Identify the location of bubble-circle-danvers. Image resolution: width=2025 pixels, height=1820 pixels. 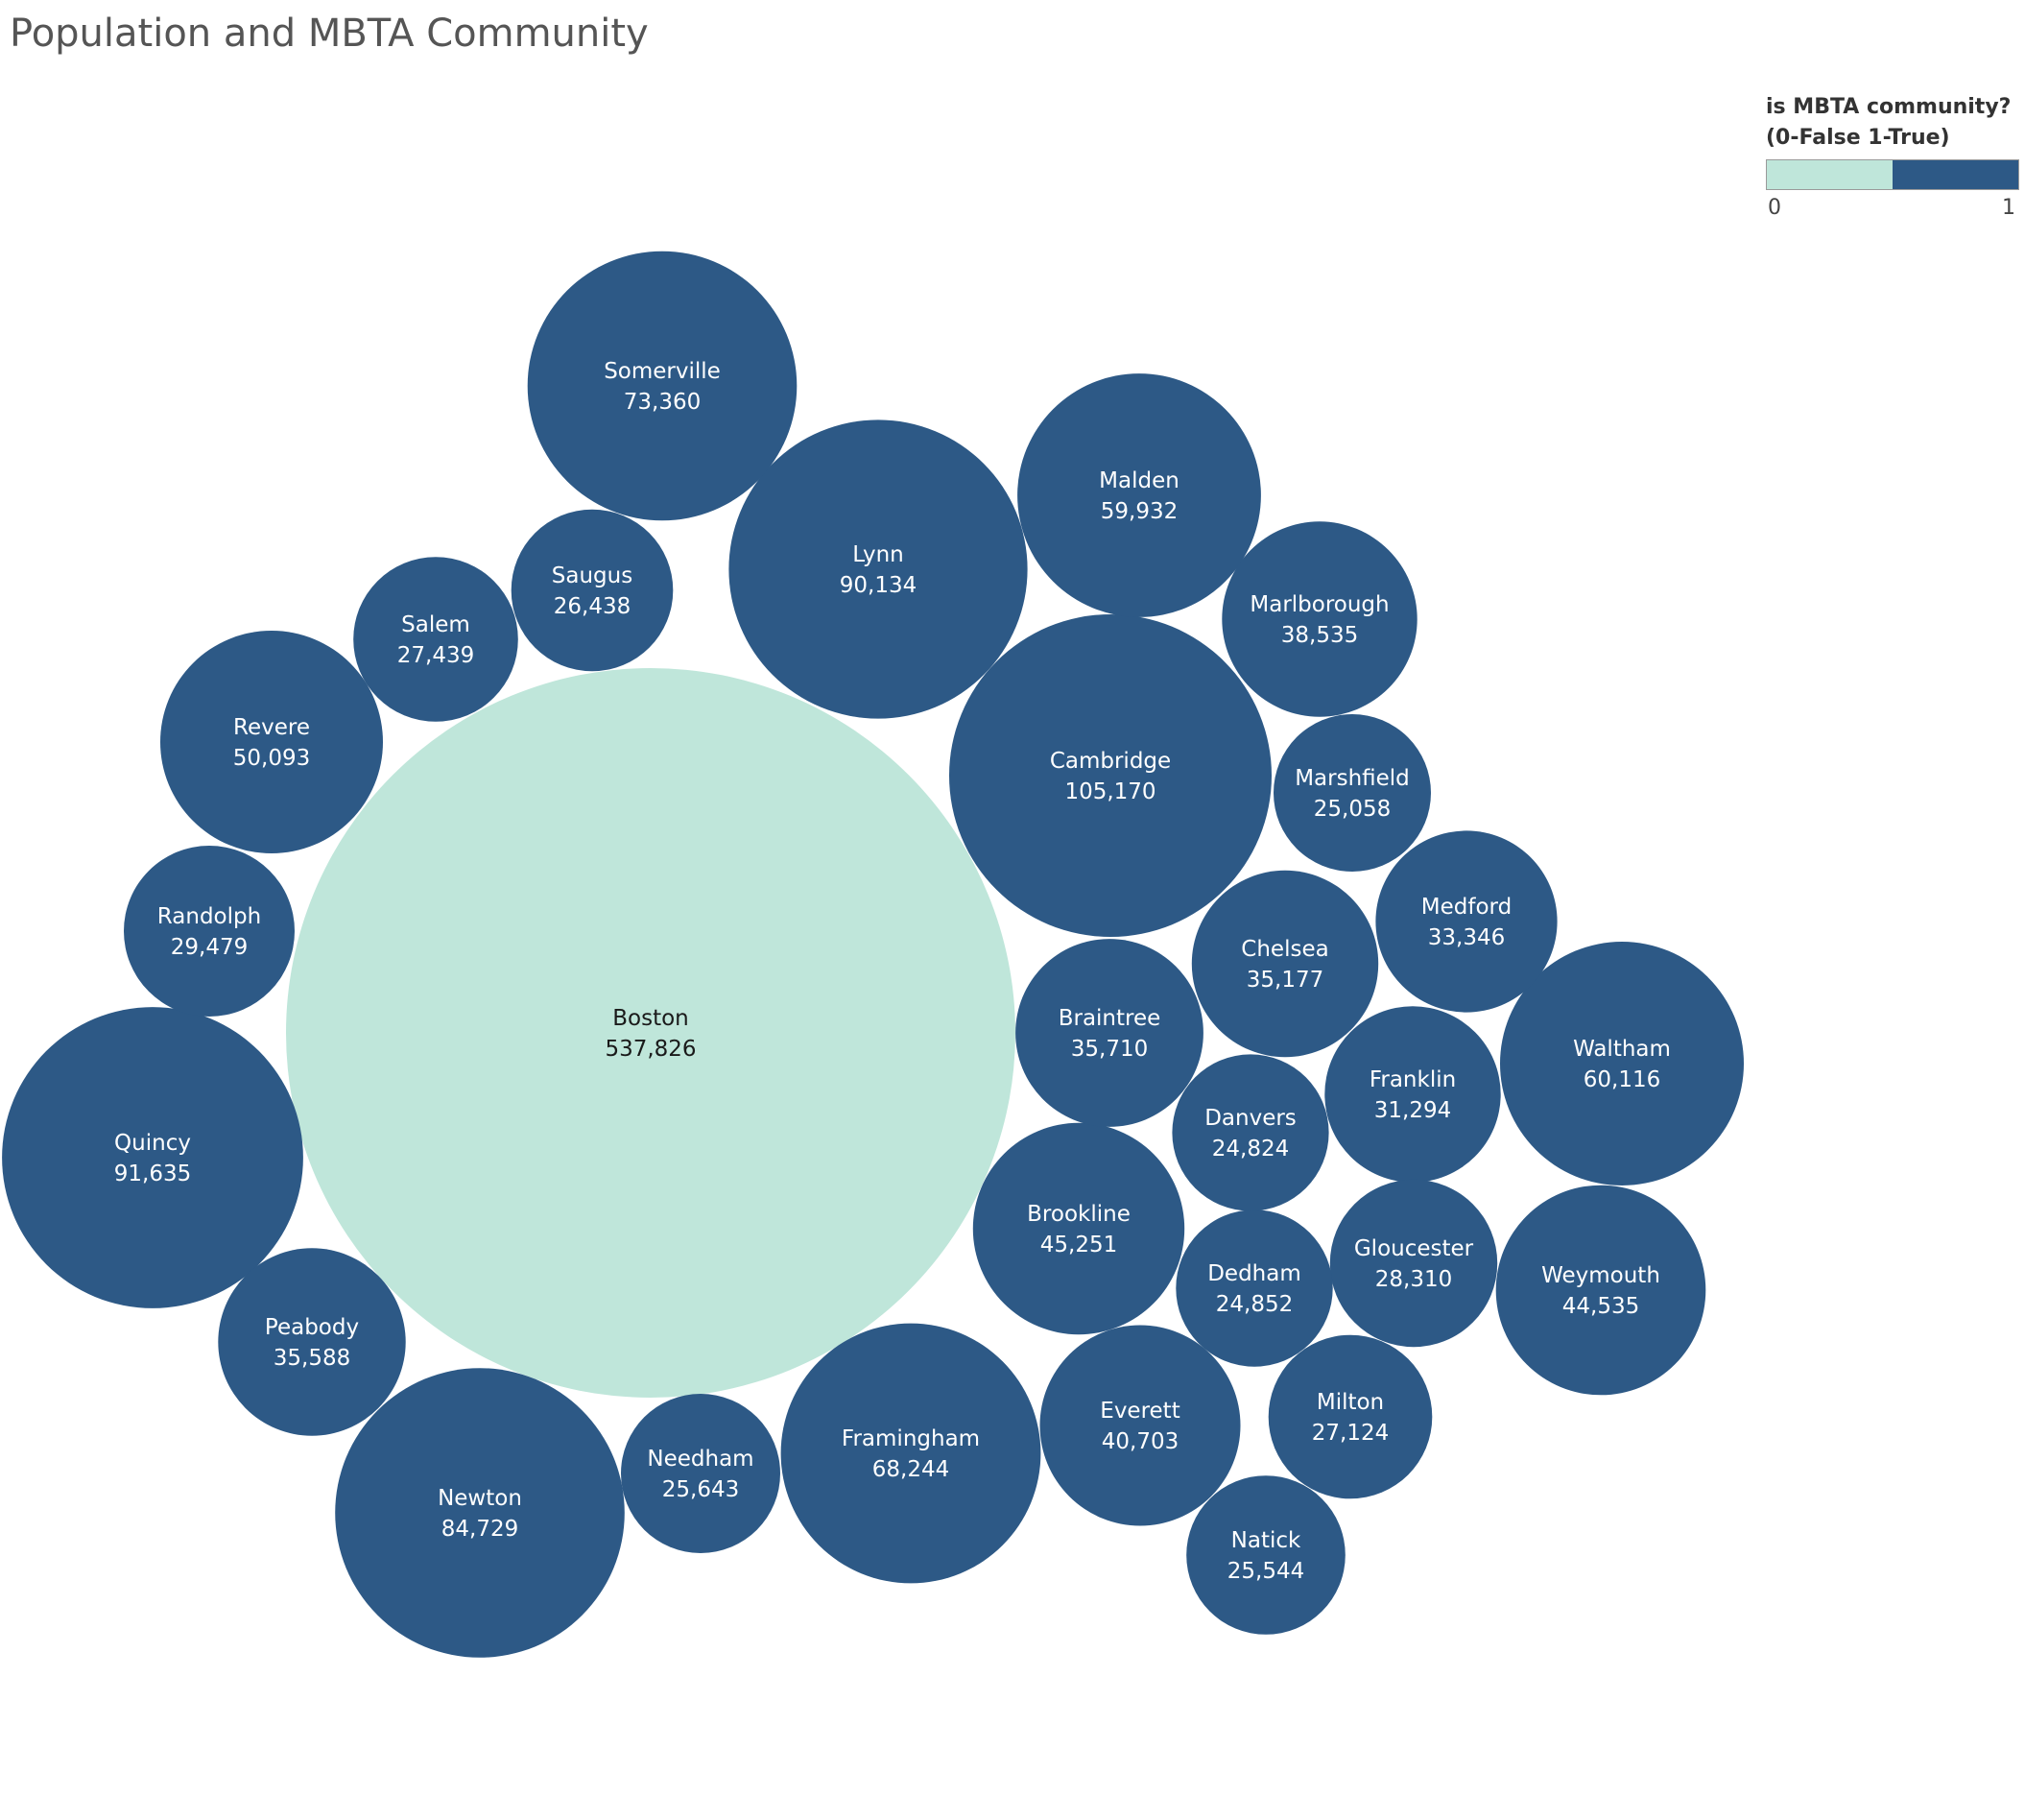
(1251, 1133).